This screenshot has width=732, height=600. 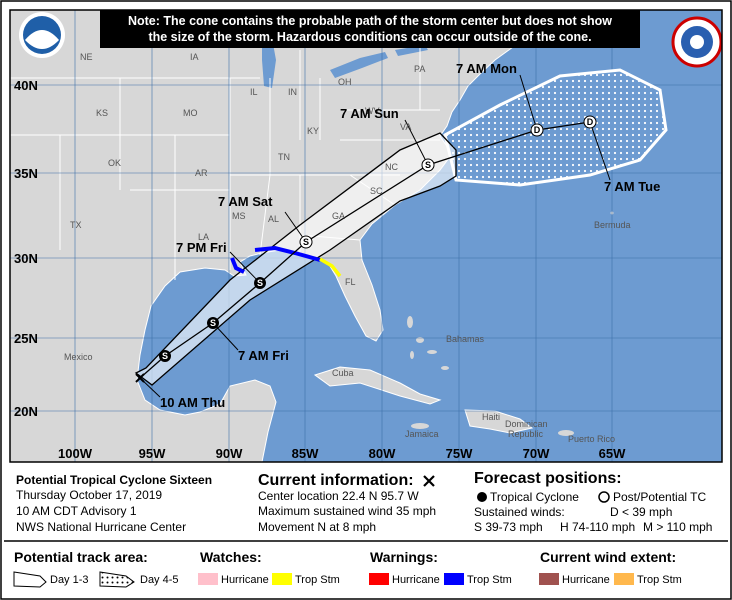 What do you see at coordinates (519, 512) in the screenshot?
I see `winds-title: Sustained winds:` at bounding box center [519, 512].